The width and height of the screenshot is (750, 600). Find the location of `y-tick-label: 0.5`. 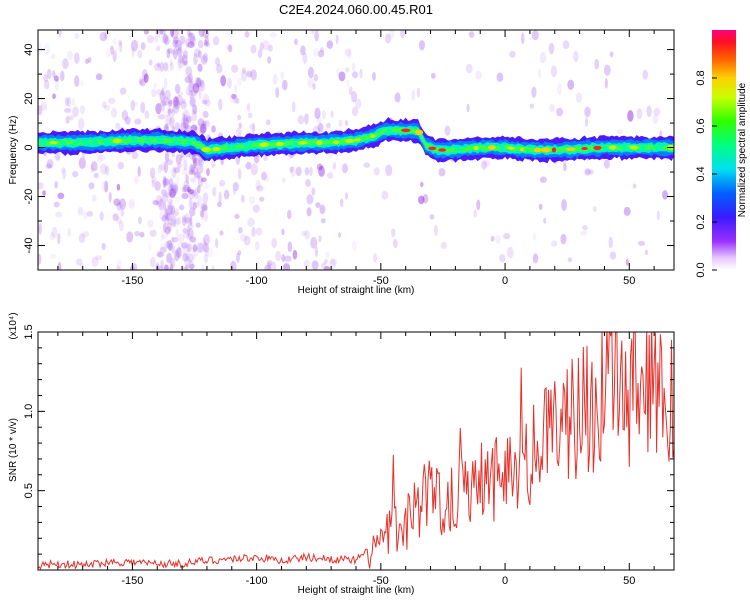

y-tick-label: 0.5 is located at coordinates (29, 490).